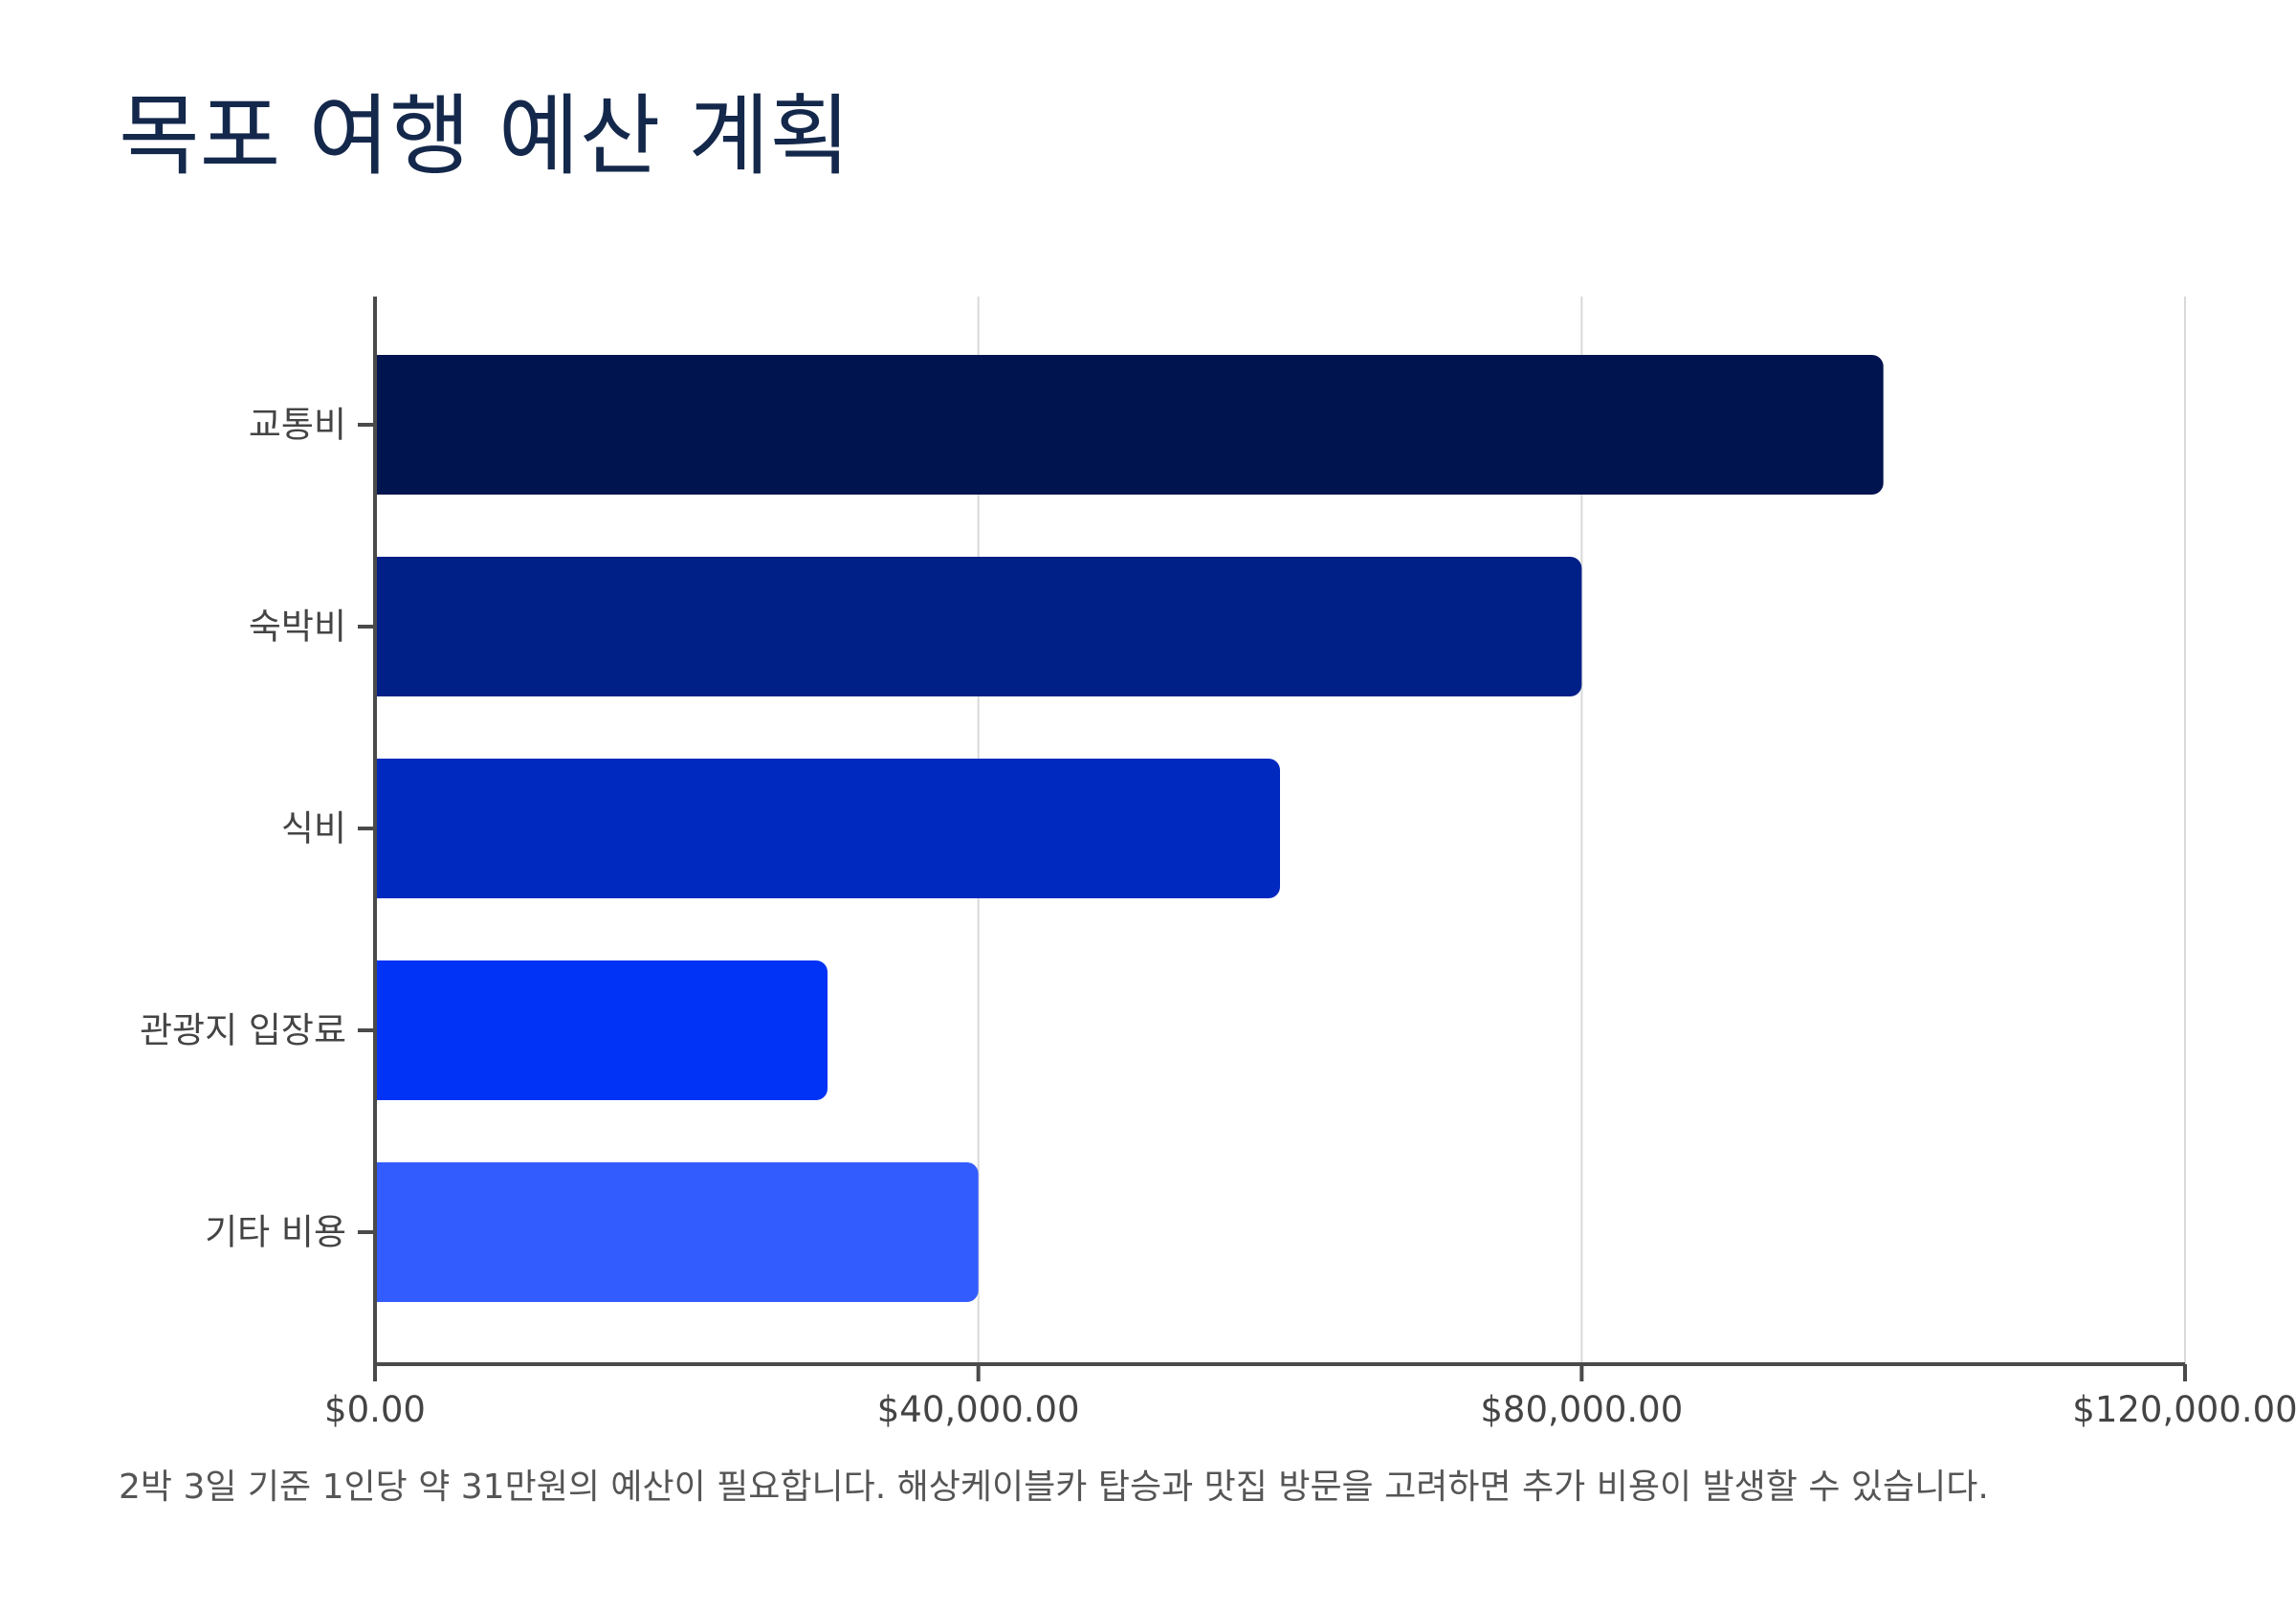 Image resolution: width=2296 pixels, height=1611 pixels. What do you see at coordinates (382, 626) in the screenshot?
I see `bar-2-edge` at bounding box center [382, 626].